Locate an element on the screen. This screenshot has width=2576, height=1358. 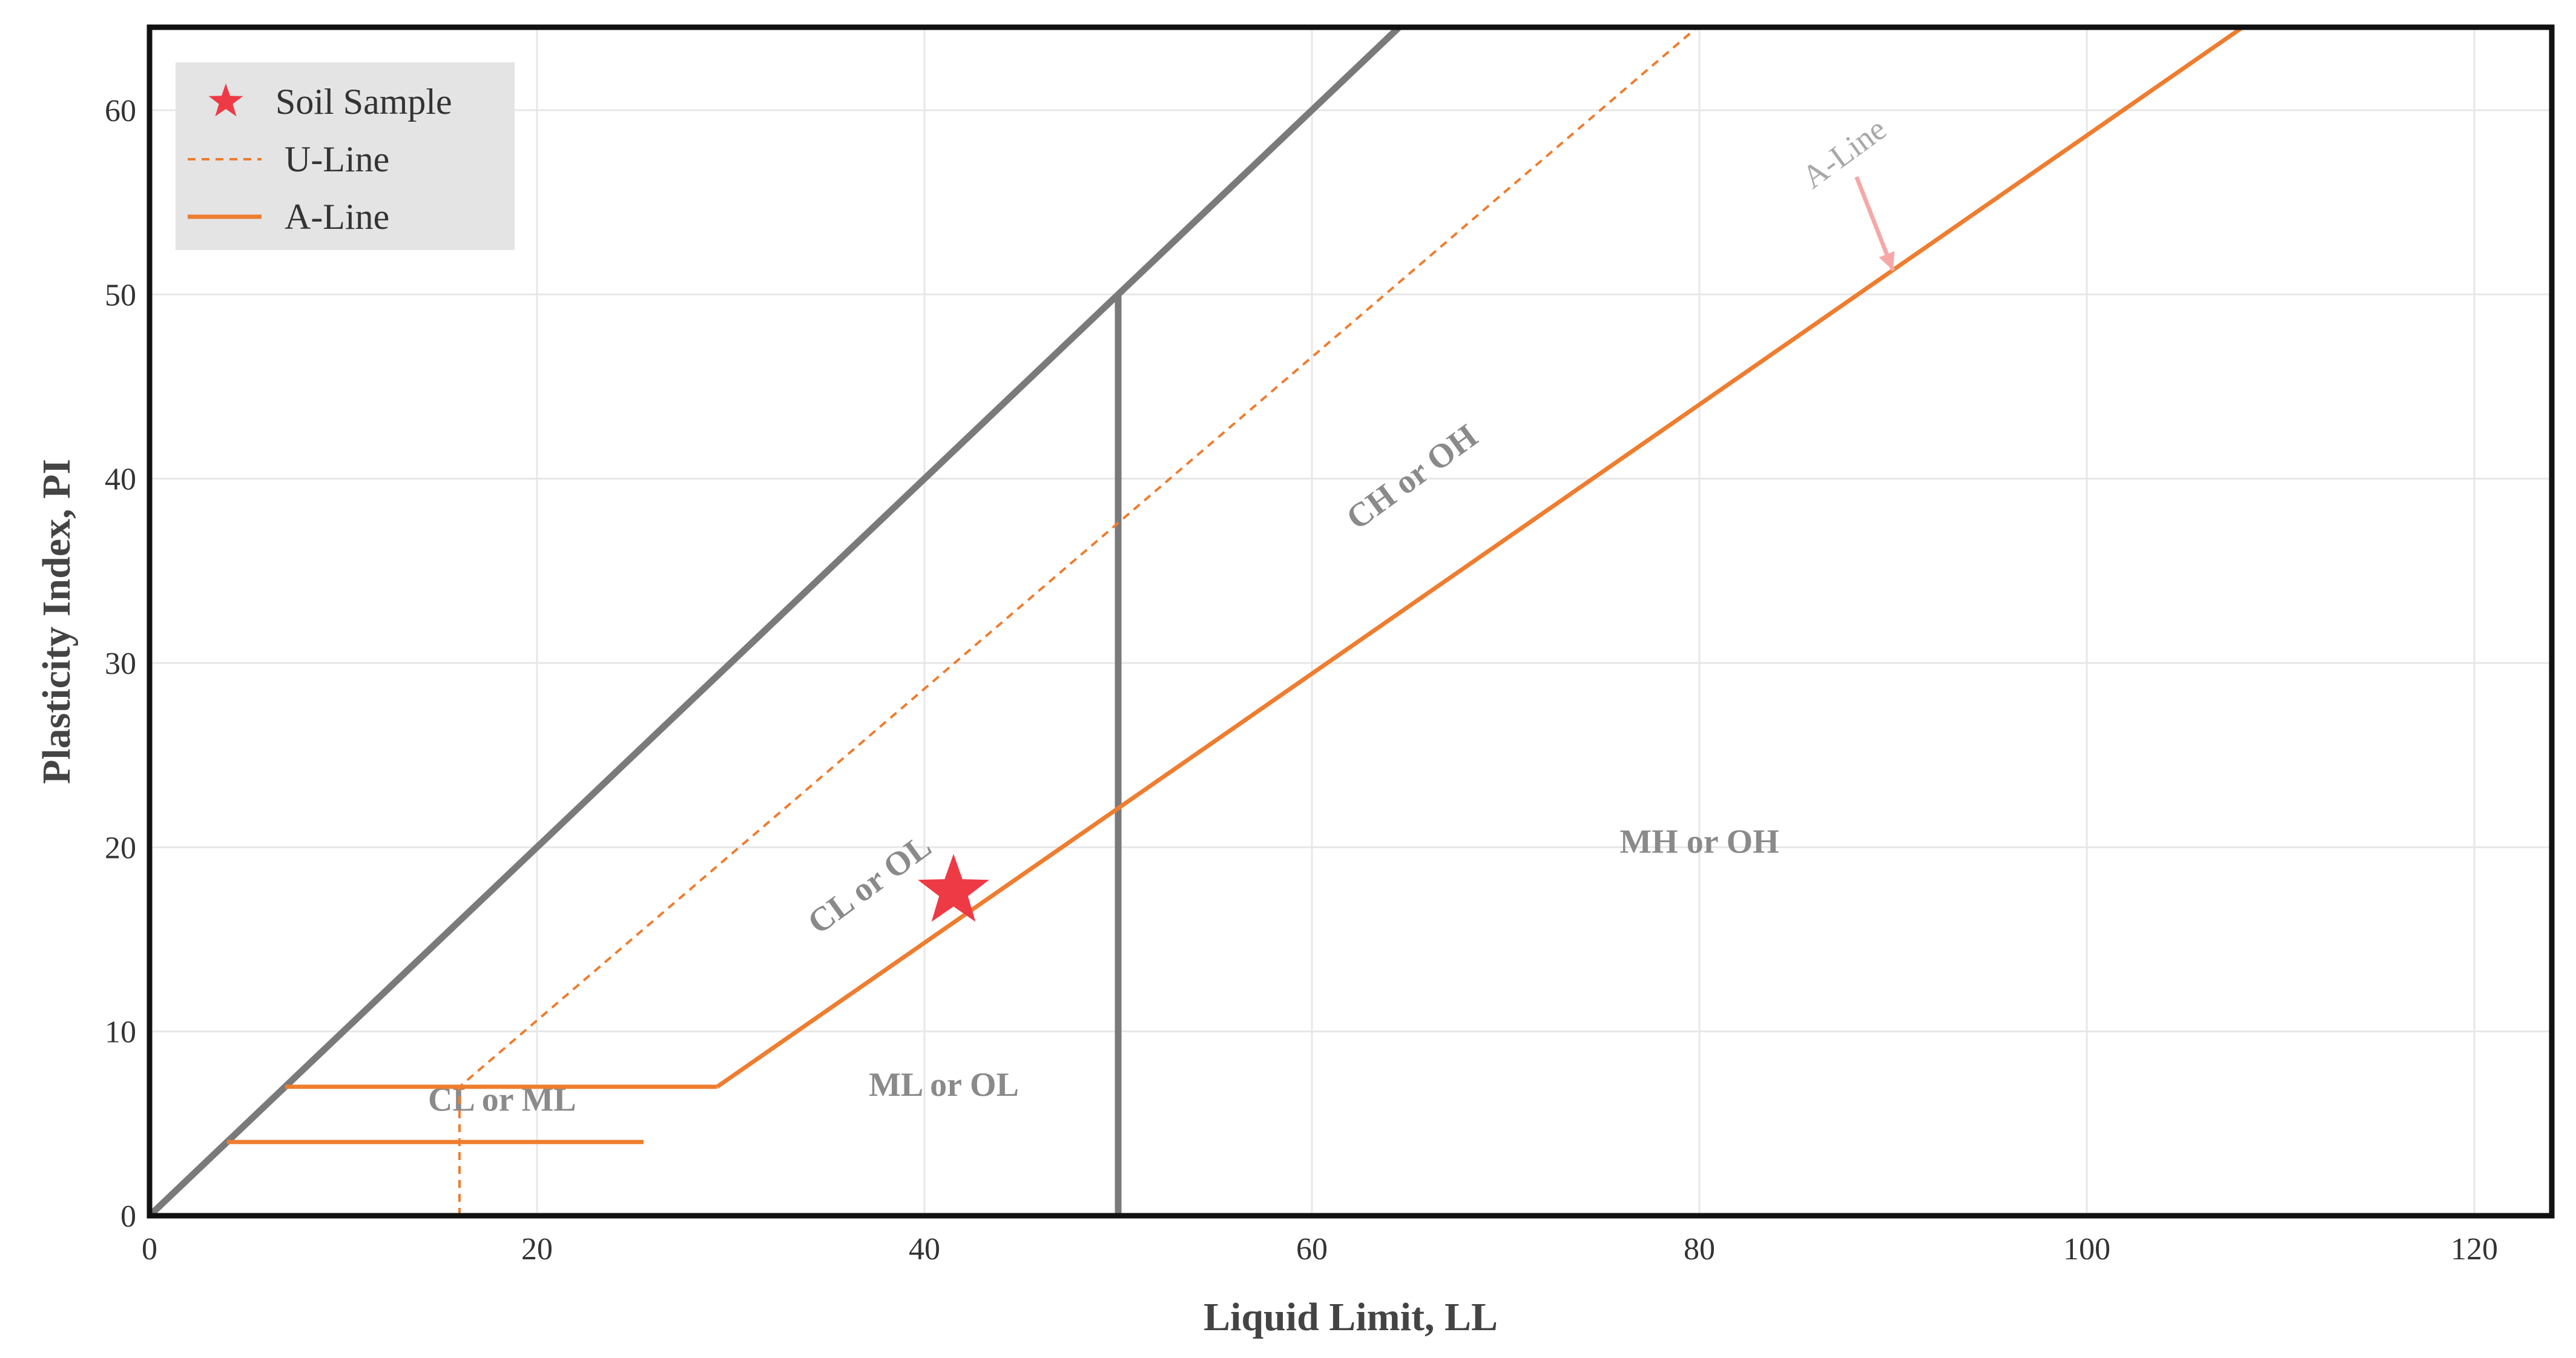
legend-label: A-Line is located at coordinates (337, 217).